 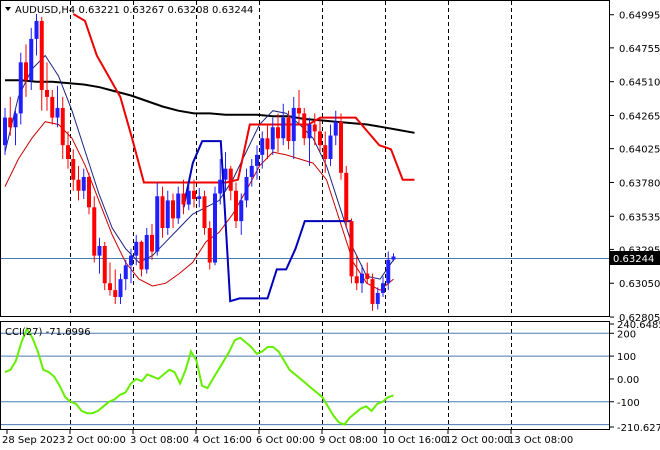 I want to click on time-tick-label: 28 Sep 2023, so click(x=33, y=440).